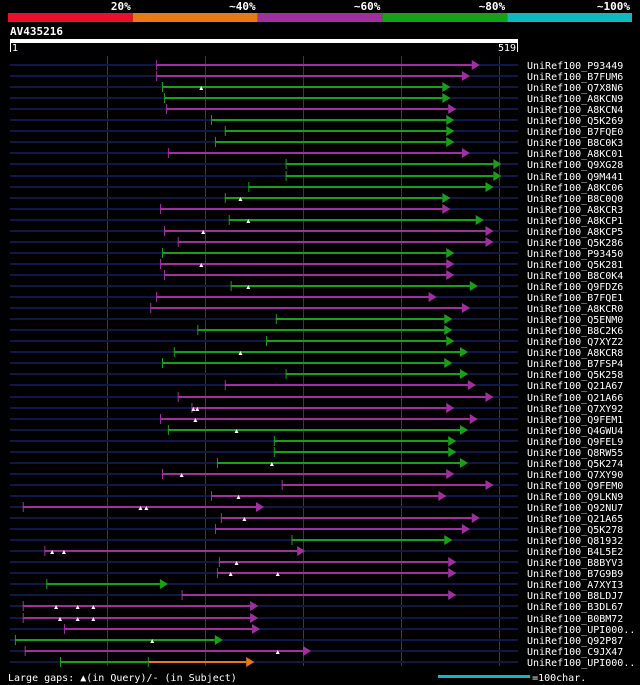  Describe the element at coordinates (575, 353) in the screenshot. I see `hit-name: UniRef100_A8KCR8` at that location.